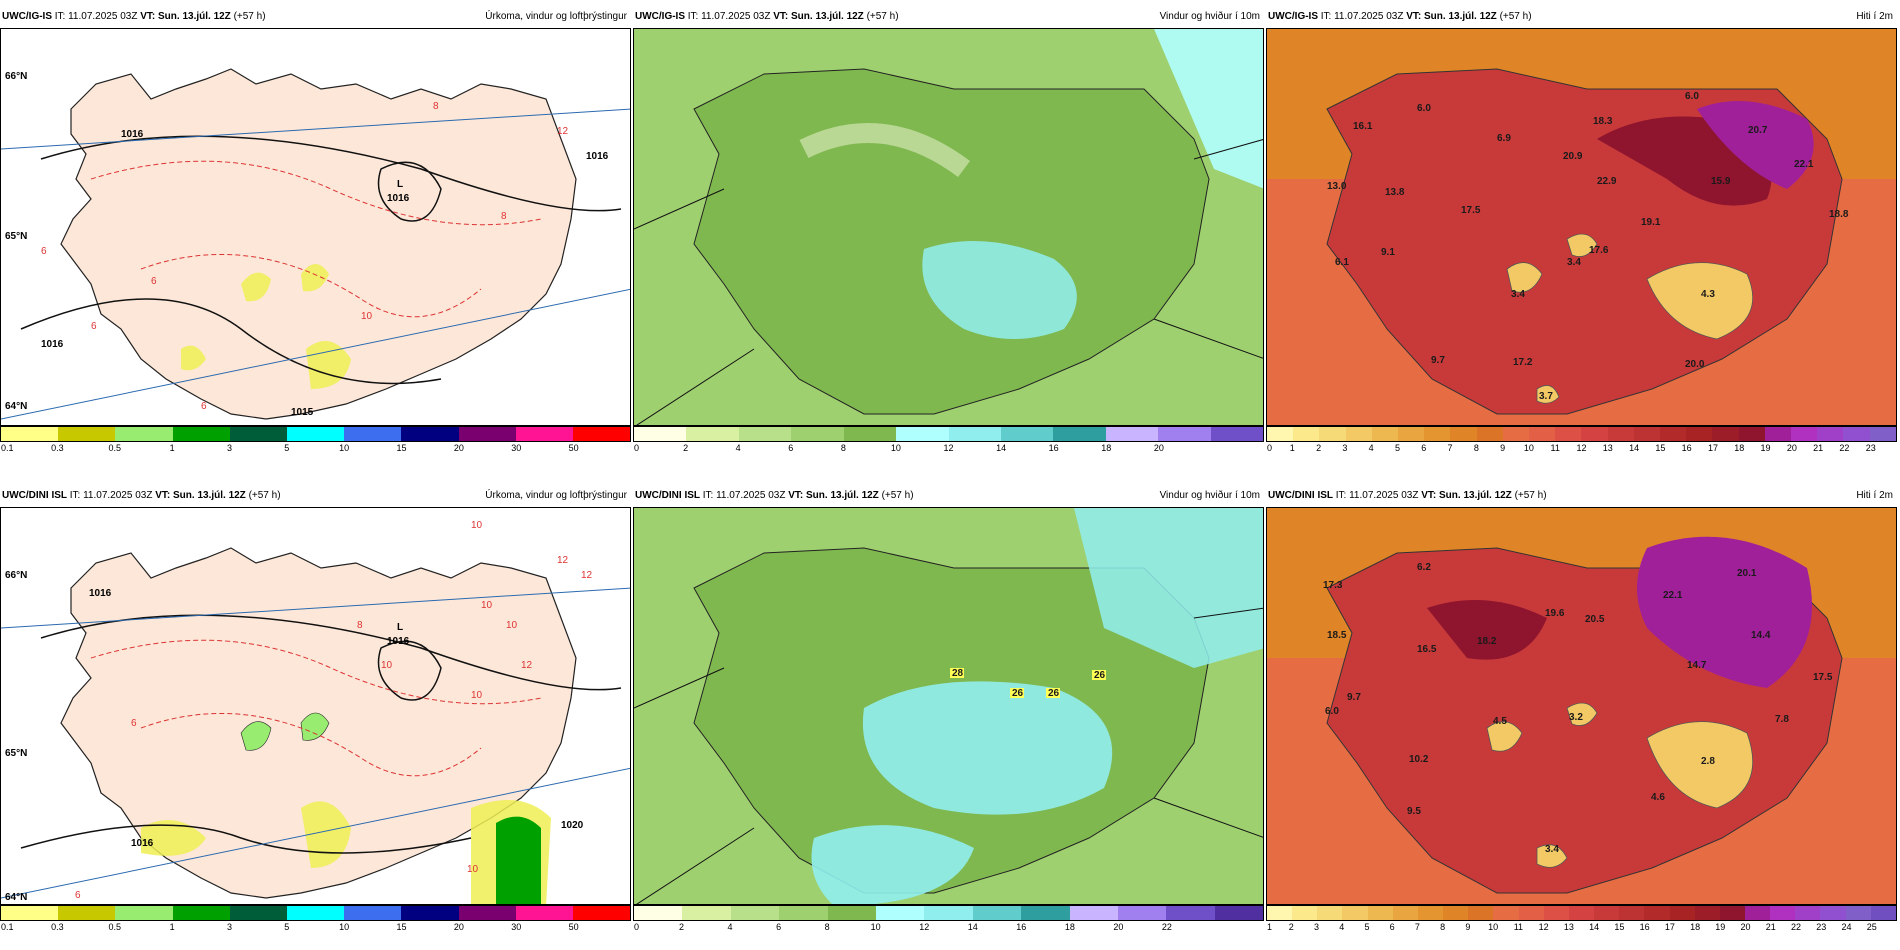 The image size is (1900, 950). What do you see at coordinates (1209, 495) in the screenshot?
I see `panel-title: Vindur og hviður í 10m` at bounding box center [1209, 495].